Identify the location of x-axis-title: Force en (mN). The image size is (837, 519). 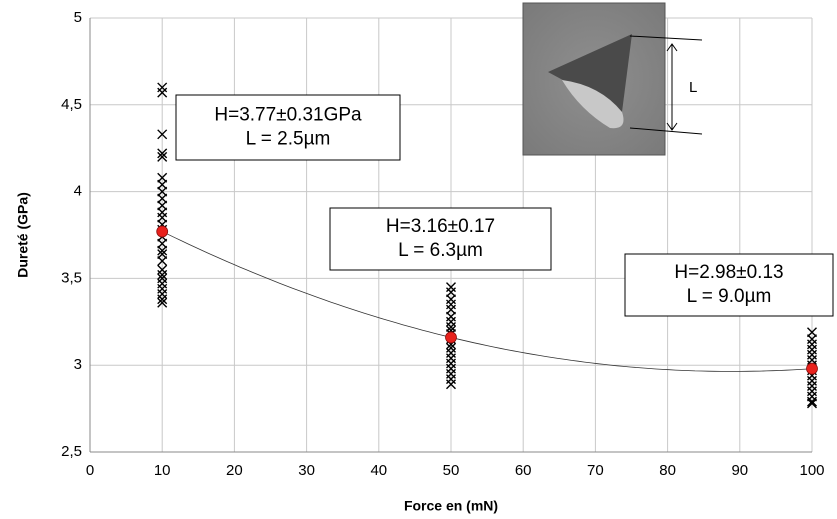
(451, 506).